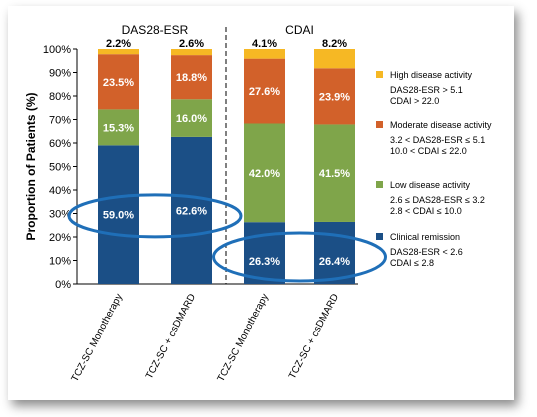  Describe the element at coordinates (428, 151) in the screenshot. I see `legend-definition: 10.0 < CDAI ≤ 22.0` at that location.